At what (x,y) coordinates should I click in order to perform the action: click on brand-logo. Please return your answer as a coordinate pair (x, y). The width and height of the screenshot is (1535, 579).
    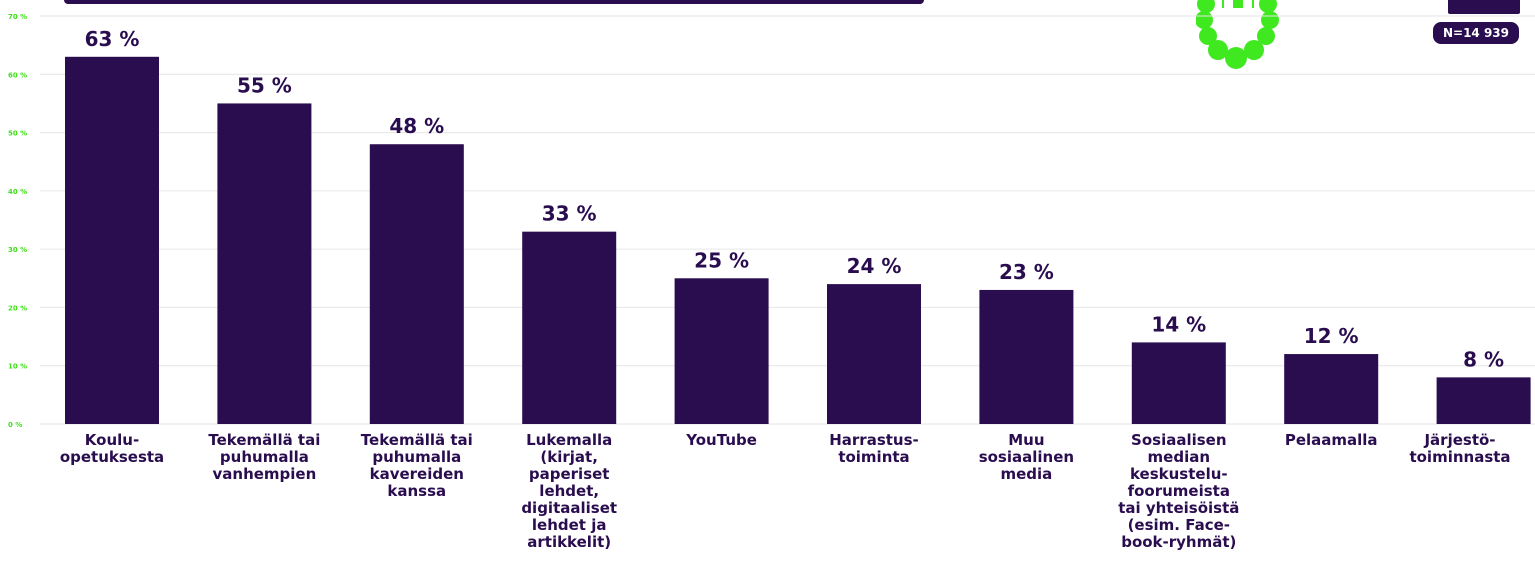
    Looking at the image, I should click on (1484, 7).